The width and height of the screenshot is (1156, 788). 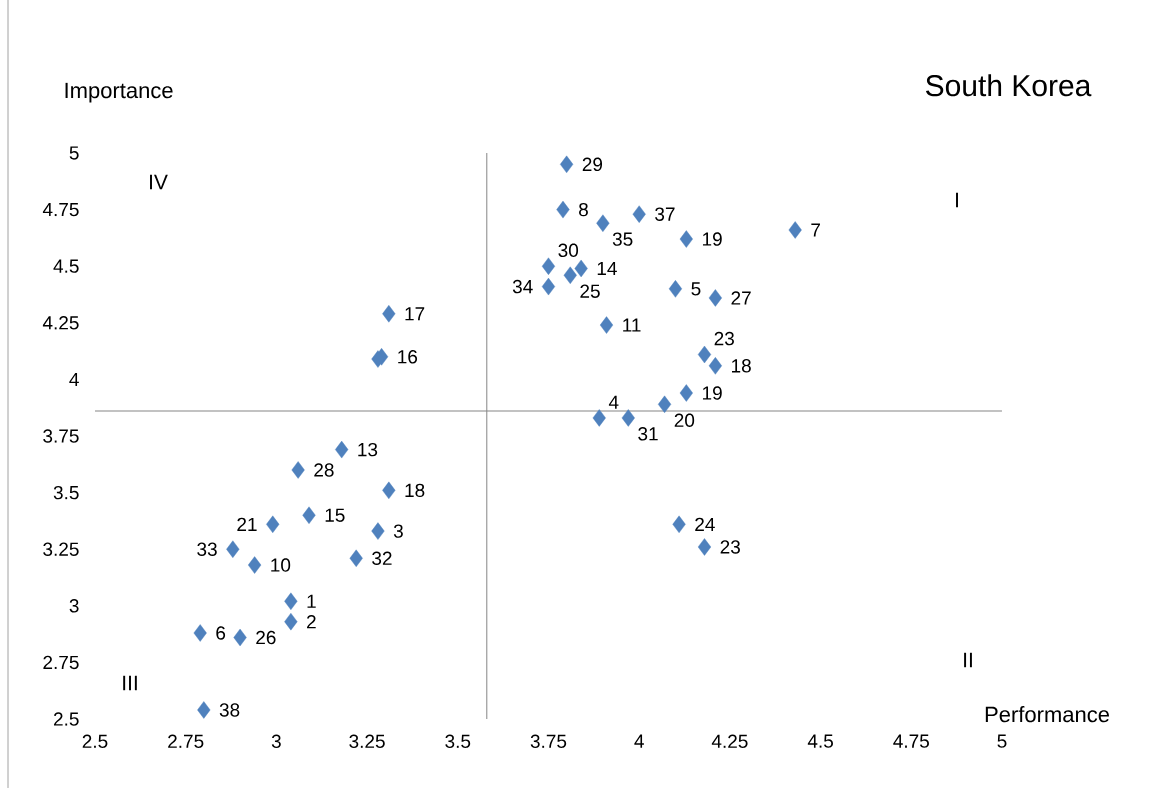 What do you see at coordinates (382, 558) in the screenshot?
I see `annotation: 32` at bounding box center [382, 558].